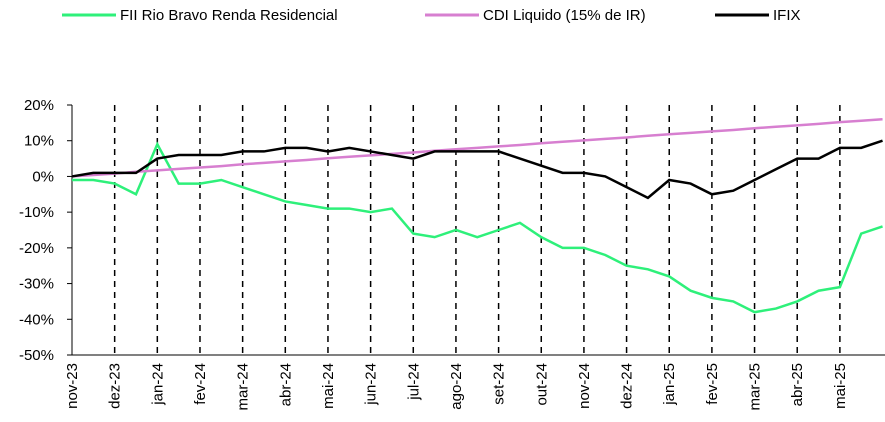 The image size is (885, 422). What do you see at coordinates (36, 248) in the screenshot?
I see `y-tick-label: -20%` at bounding box center [36, 248].